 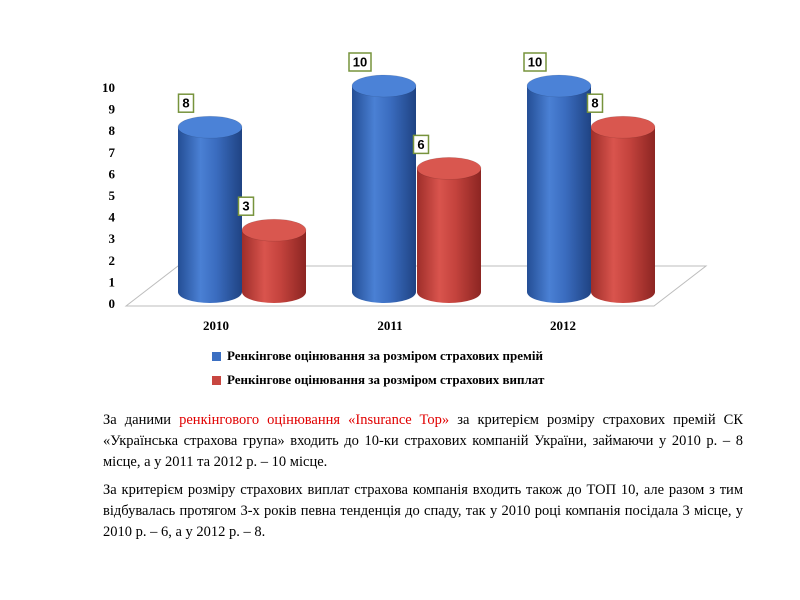 I want to click on x-tick-label: 2011, so click(x=389, y=325).